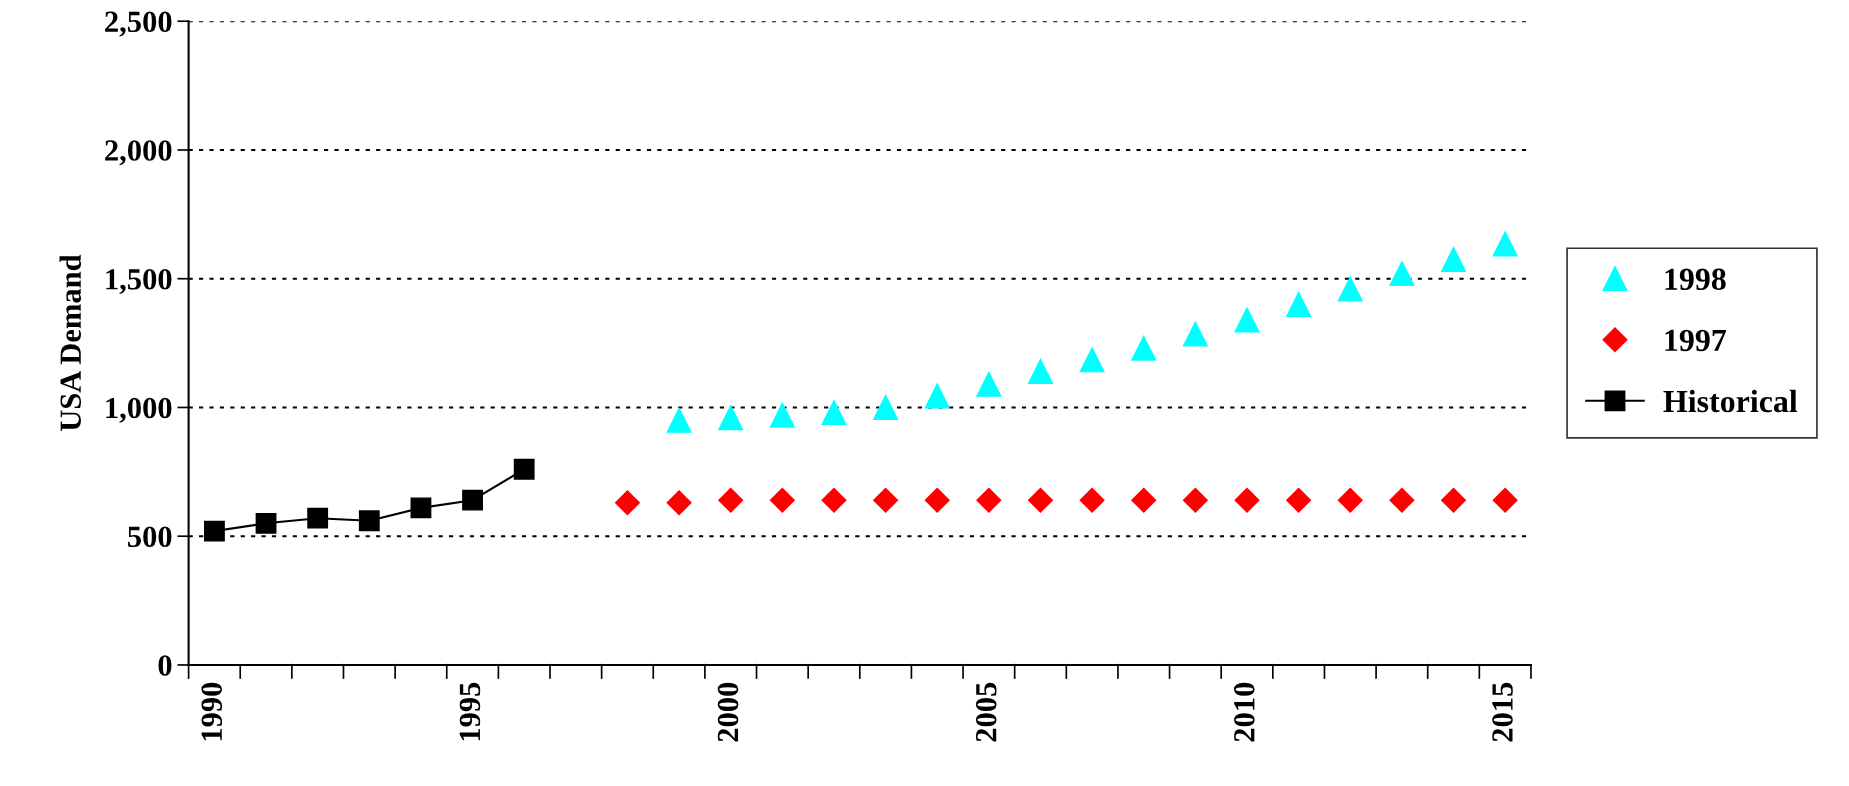 The image size is (1849, 786). Describe the element at coordinates (1696, 340) in the screenshot. I see `legend-label: 1997` at that location.